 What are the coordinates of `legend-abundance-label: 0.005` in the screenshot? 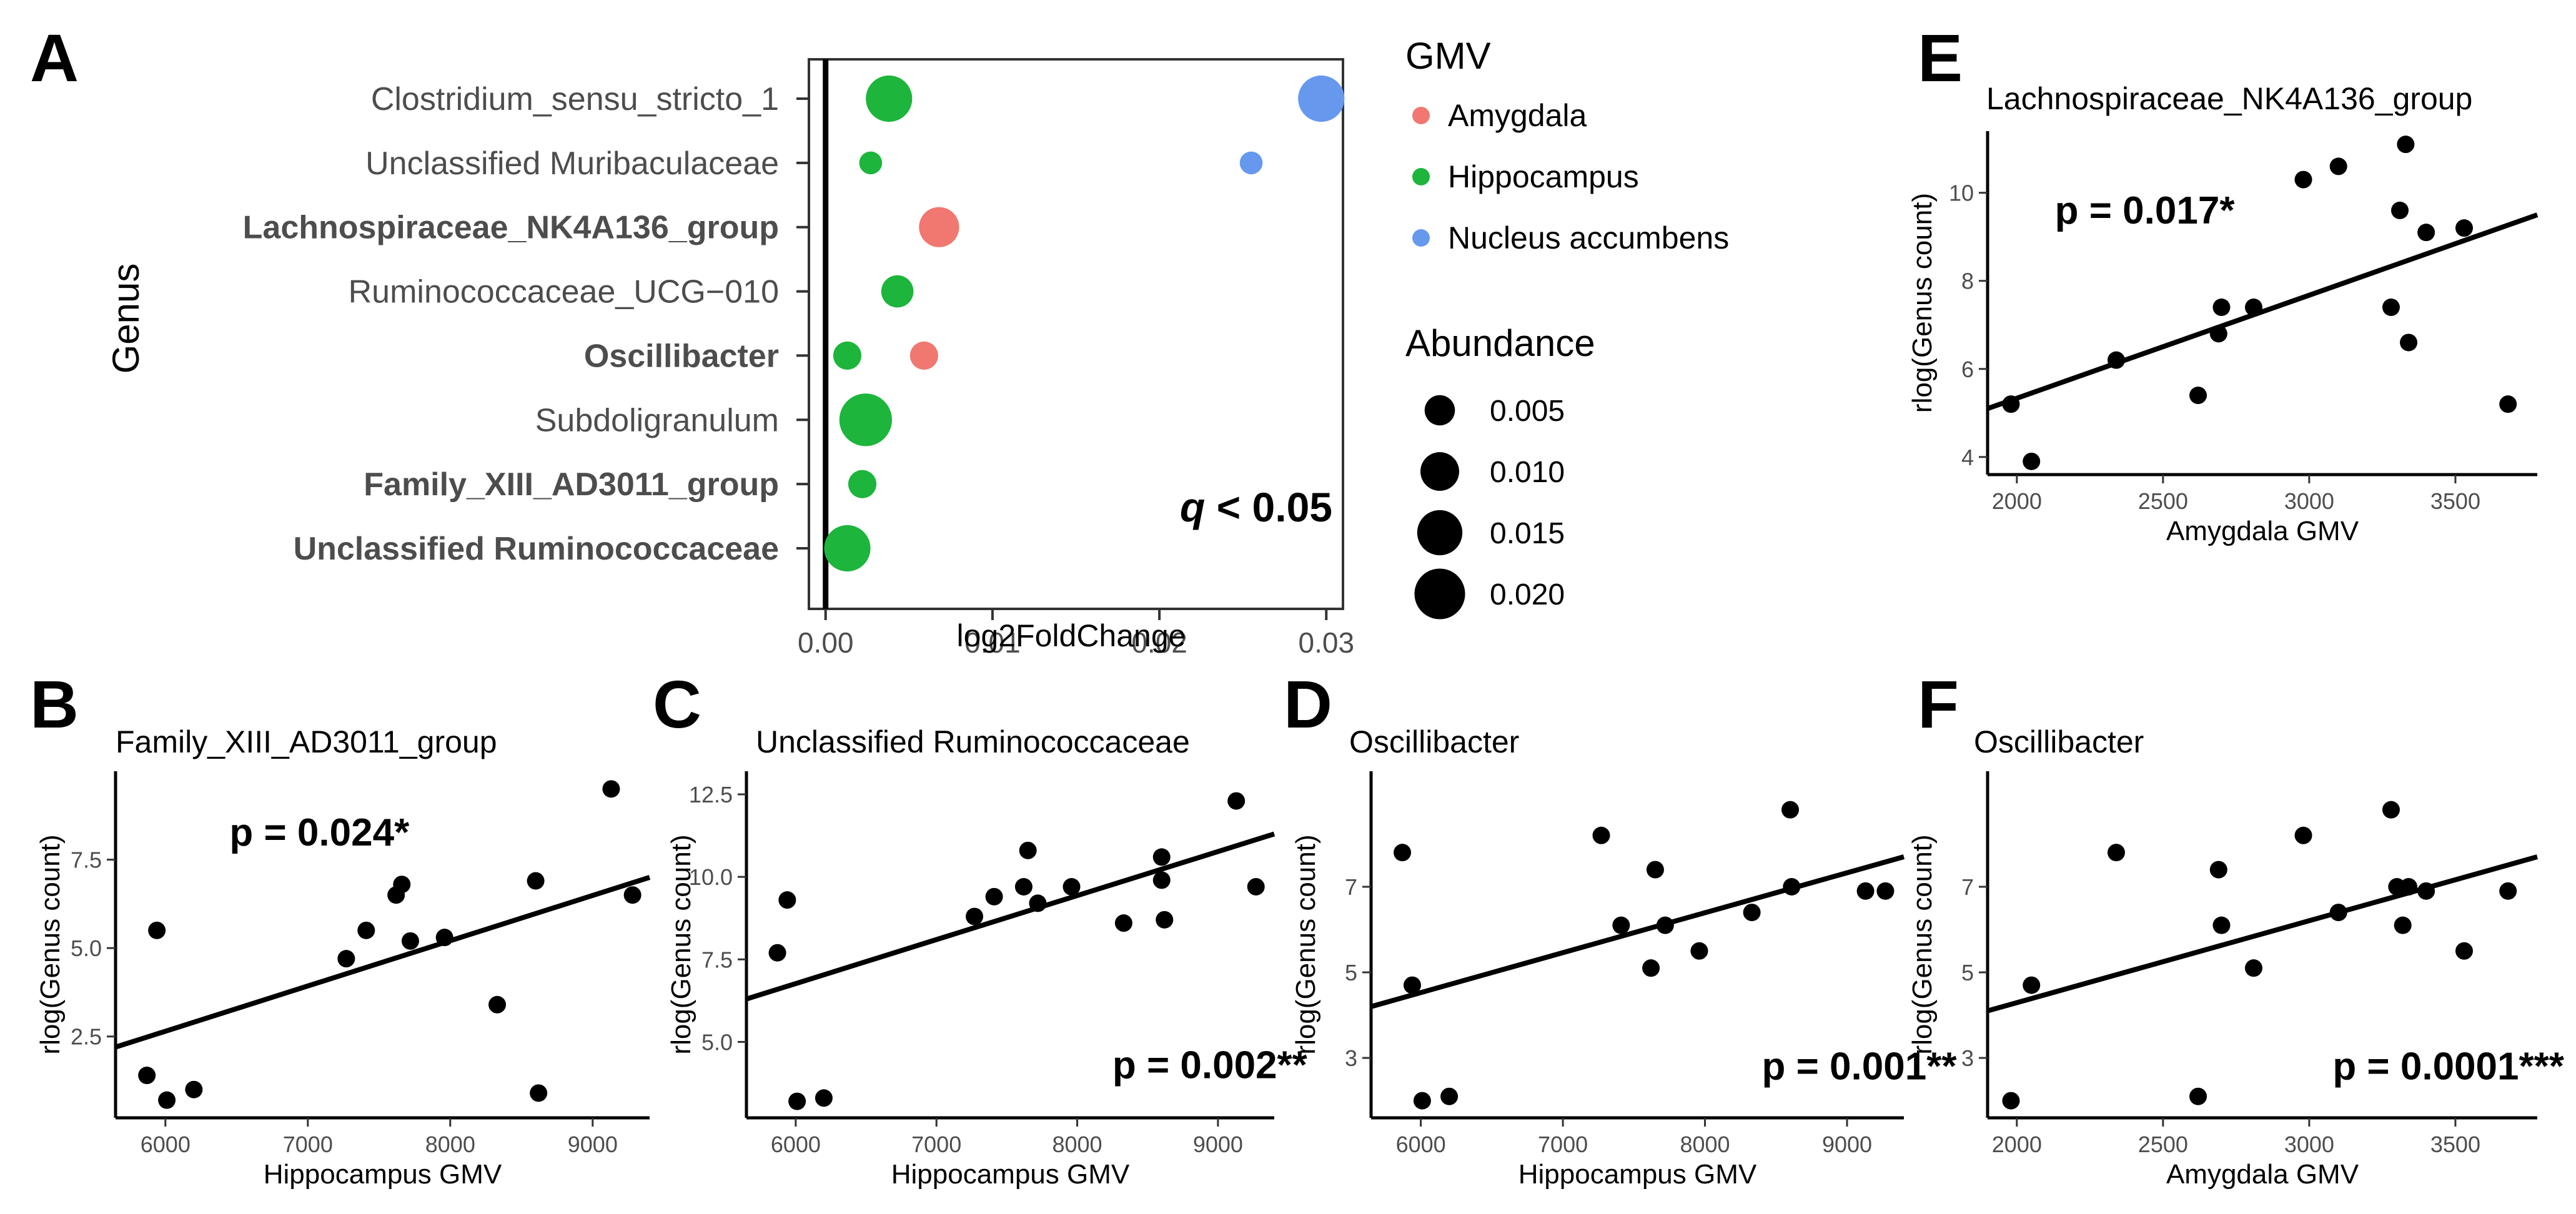 It's located at (1527, 411).